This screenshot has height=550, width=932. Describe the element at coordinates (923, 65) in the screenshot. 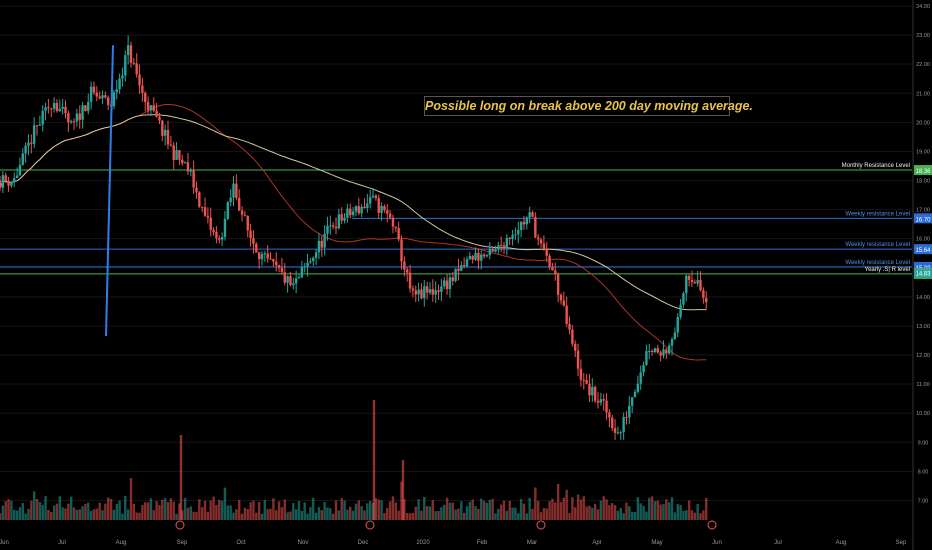

I see `price-tick-label: 22.00` at that location.